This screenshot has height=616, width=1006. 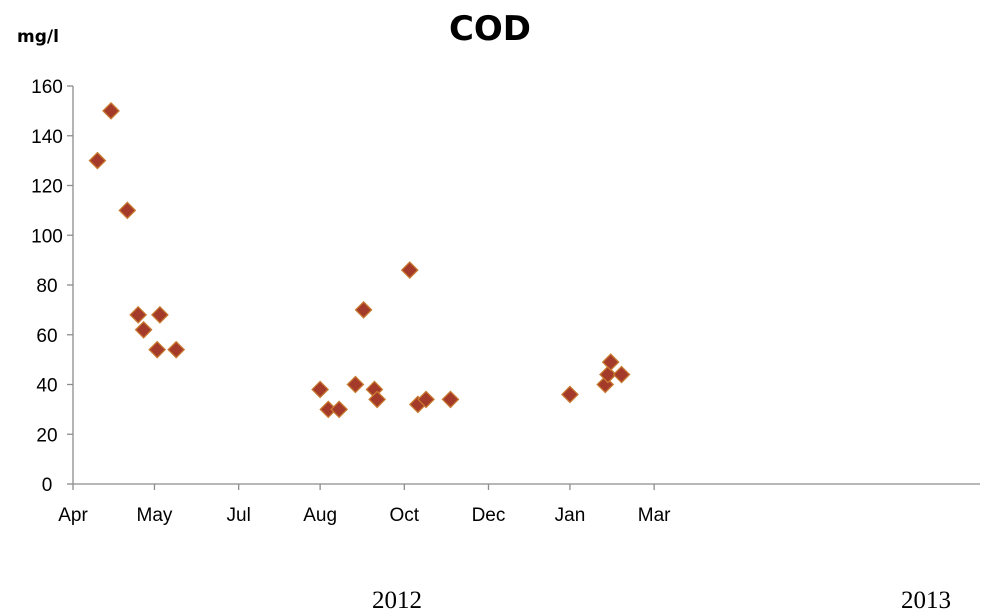 I want to click on year-label-2012: 2012, so click(x=397, y=600).